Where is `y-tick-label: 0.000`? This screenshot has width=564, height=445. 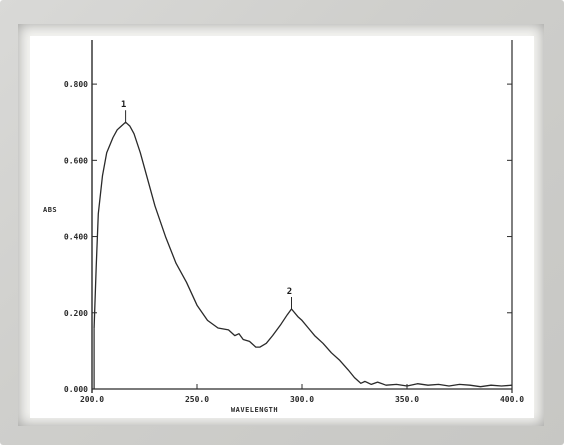
y-tick-label: 0.000 is located at coordinates (76, 389).